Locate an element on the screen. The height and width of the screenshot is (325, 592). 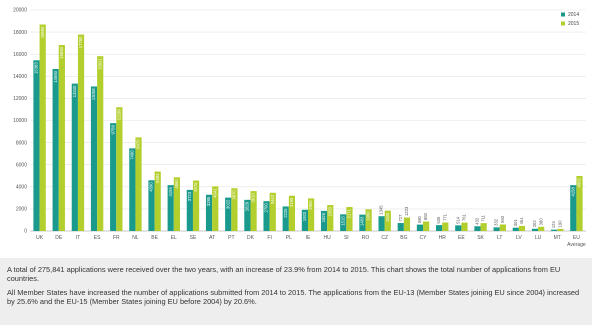
data-label: 14660 is located at coordinates (55, 76).